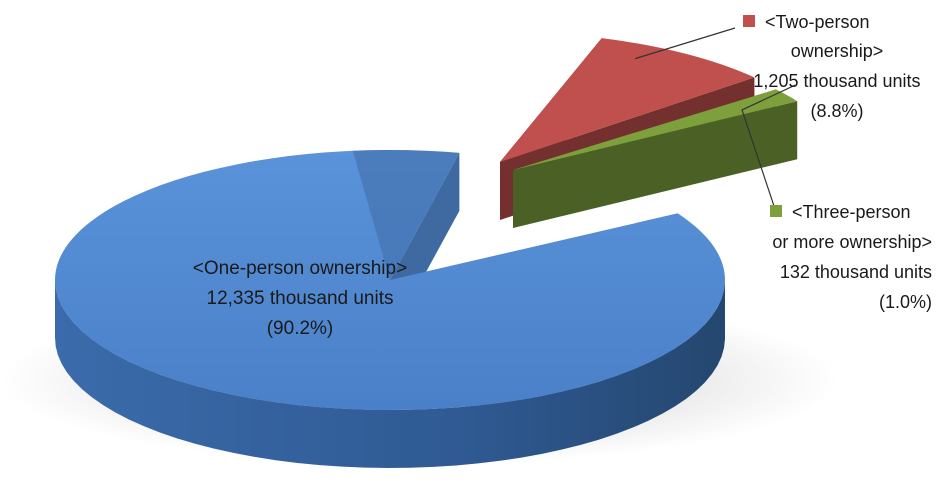 The image size is (939, 484). What do you see at coordinates (768, 148) in the screenshot?
I see `leader-line-three-person` at bounding box center [768, 148].